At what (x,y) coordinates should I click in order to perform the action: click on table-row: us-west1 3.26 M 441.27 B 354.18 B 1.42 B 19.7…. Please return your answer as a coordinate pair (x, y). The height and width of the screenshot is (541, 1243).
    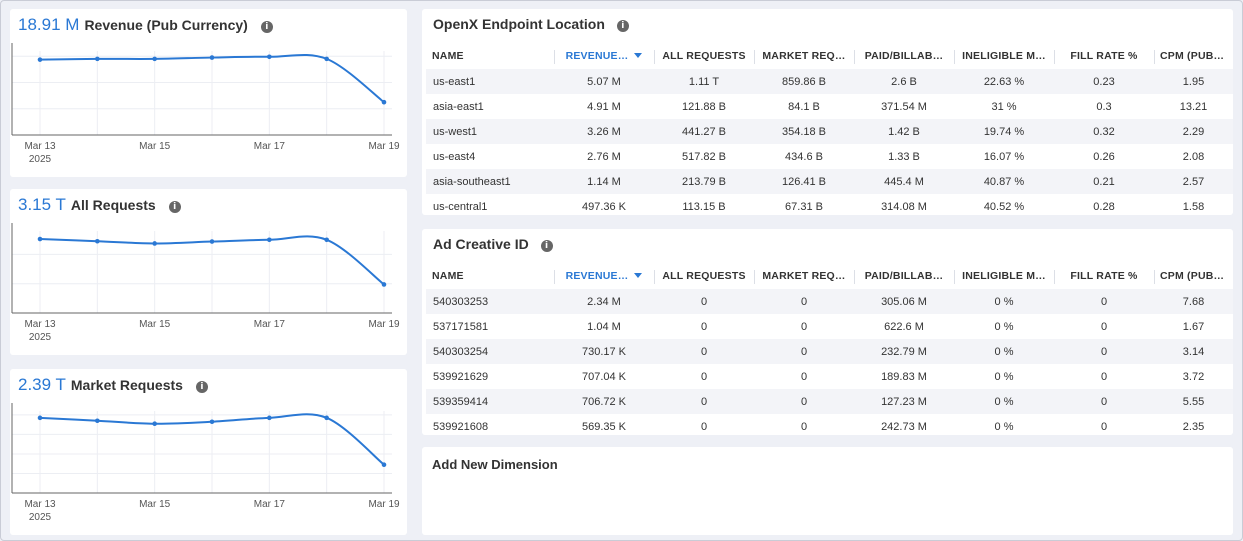
    Looking at the image, I should click on (829, 131).